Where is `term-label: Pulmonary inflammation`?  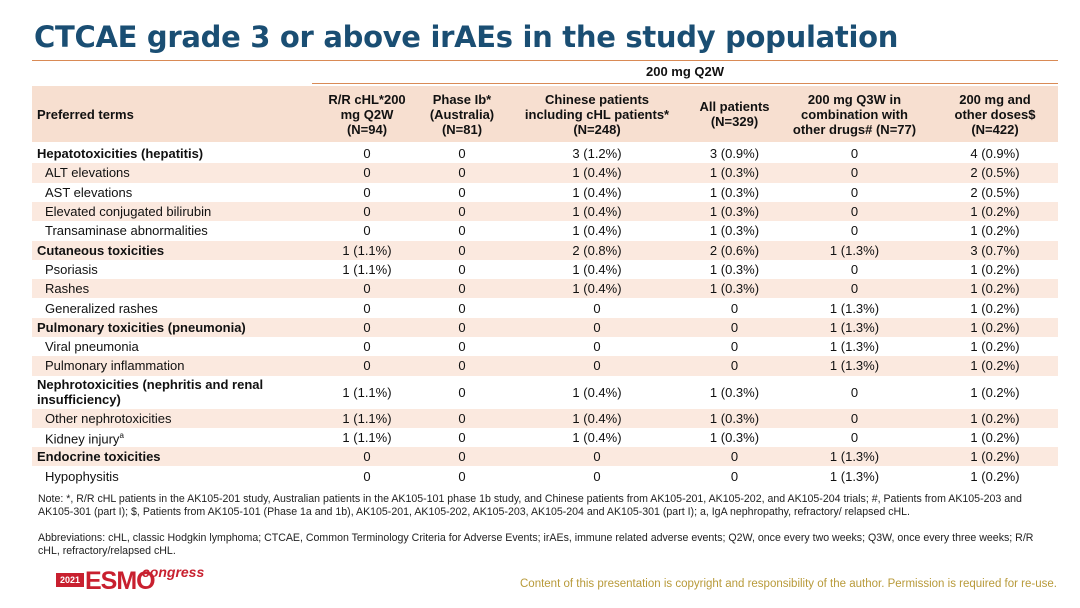
term-label: Pulmonary inflammation is located at coordinates (115, 366).